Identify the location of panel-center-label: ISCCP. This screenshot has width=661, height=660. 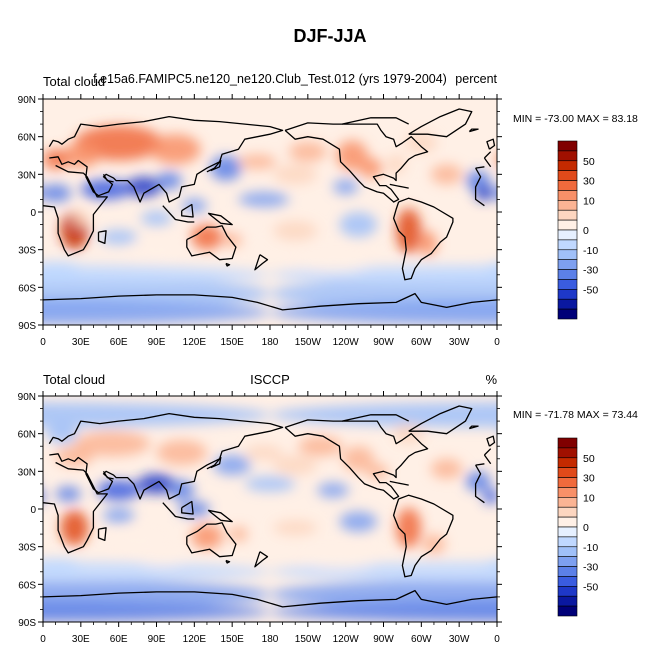
(270, 379).